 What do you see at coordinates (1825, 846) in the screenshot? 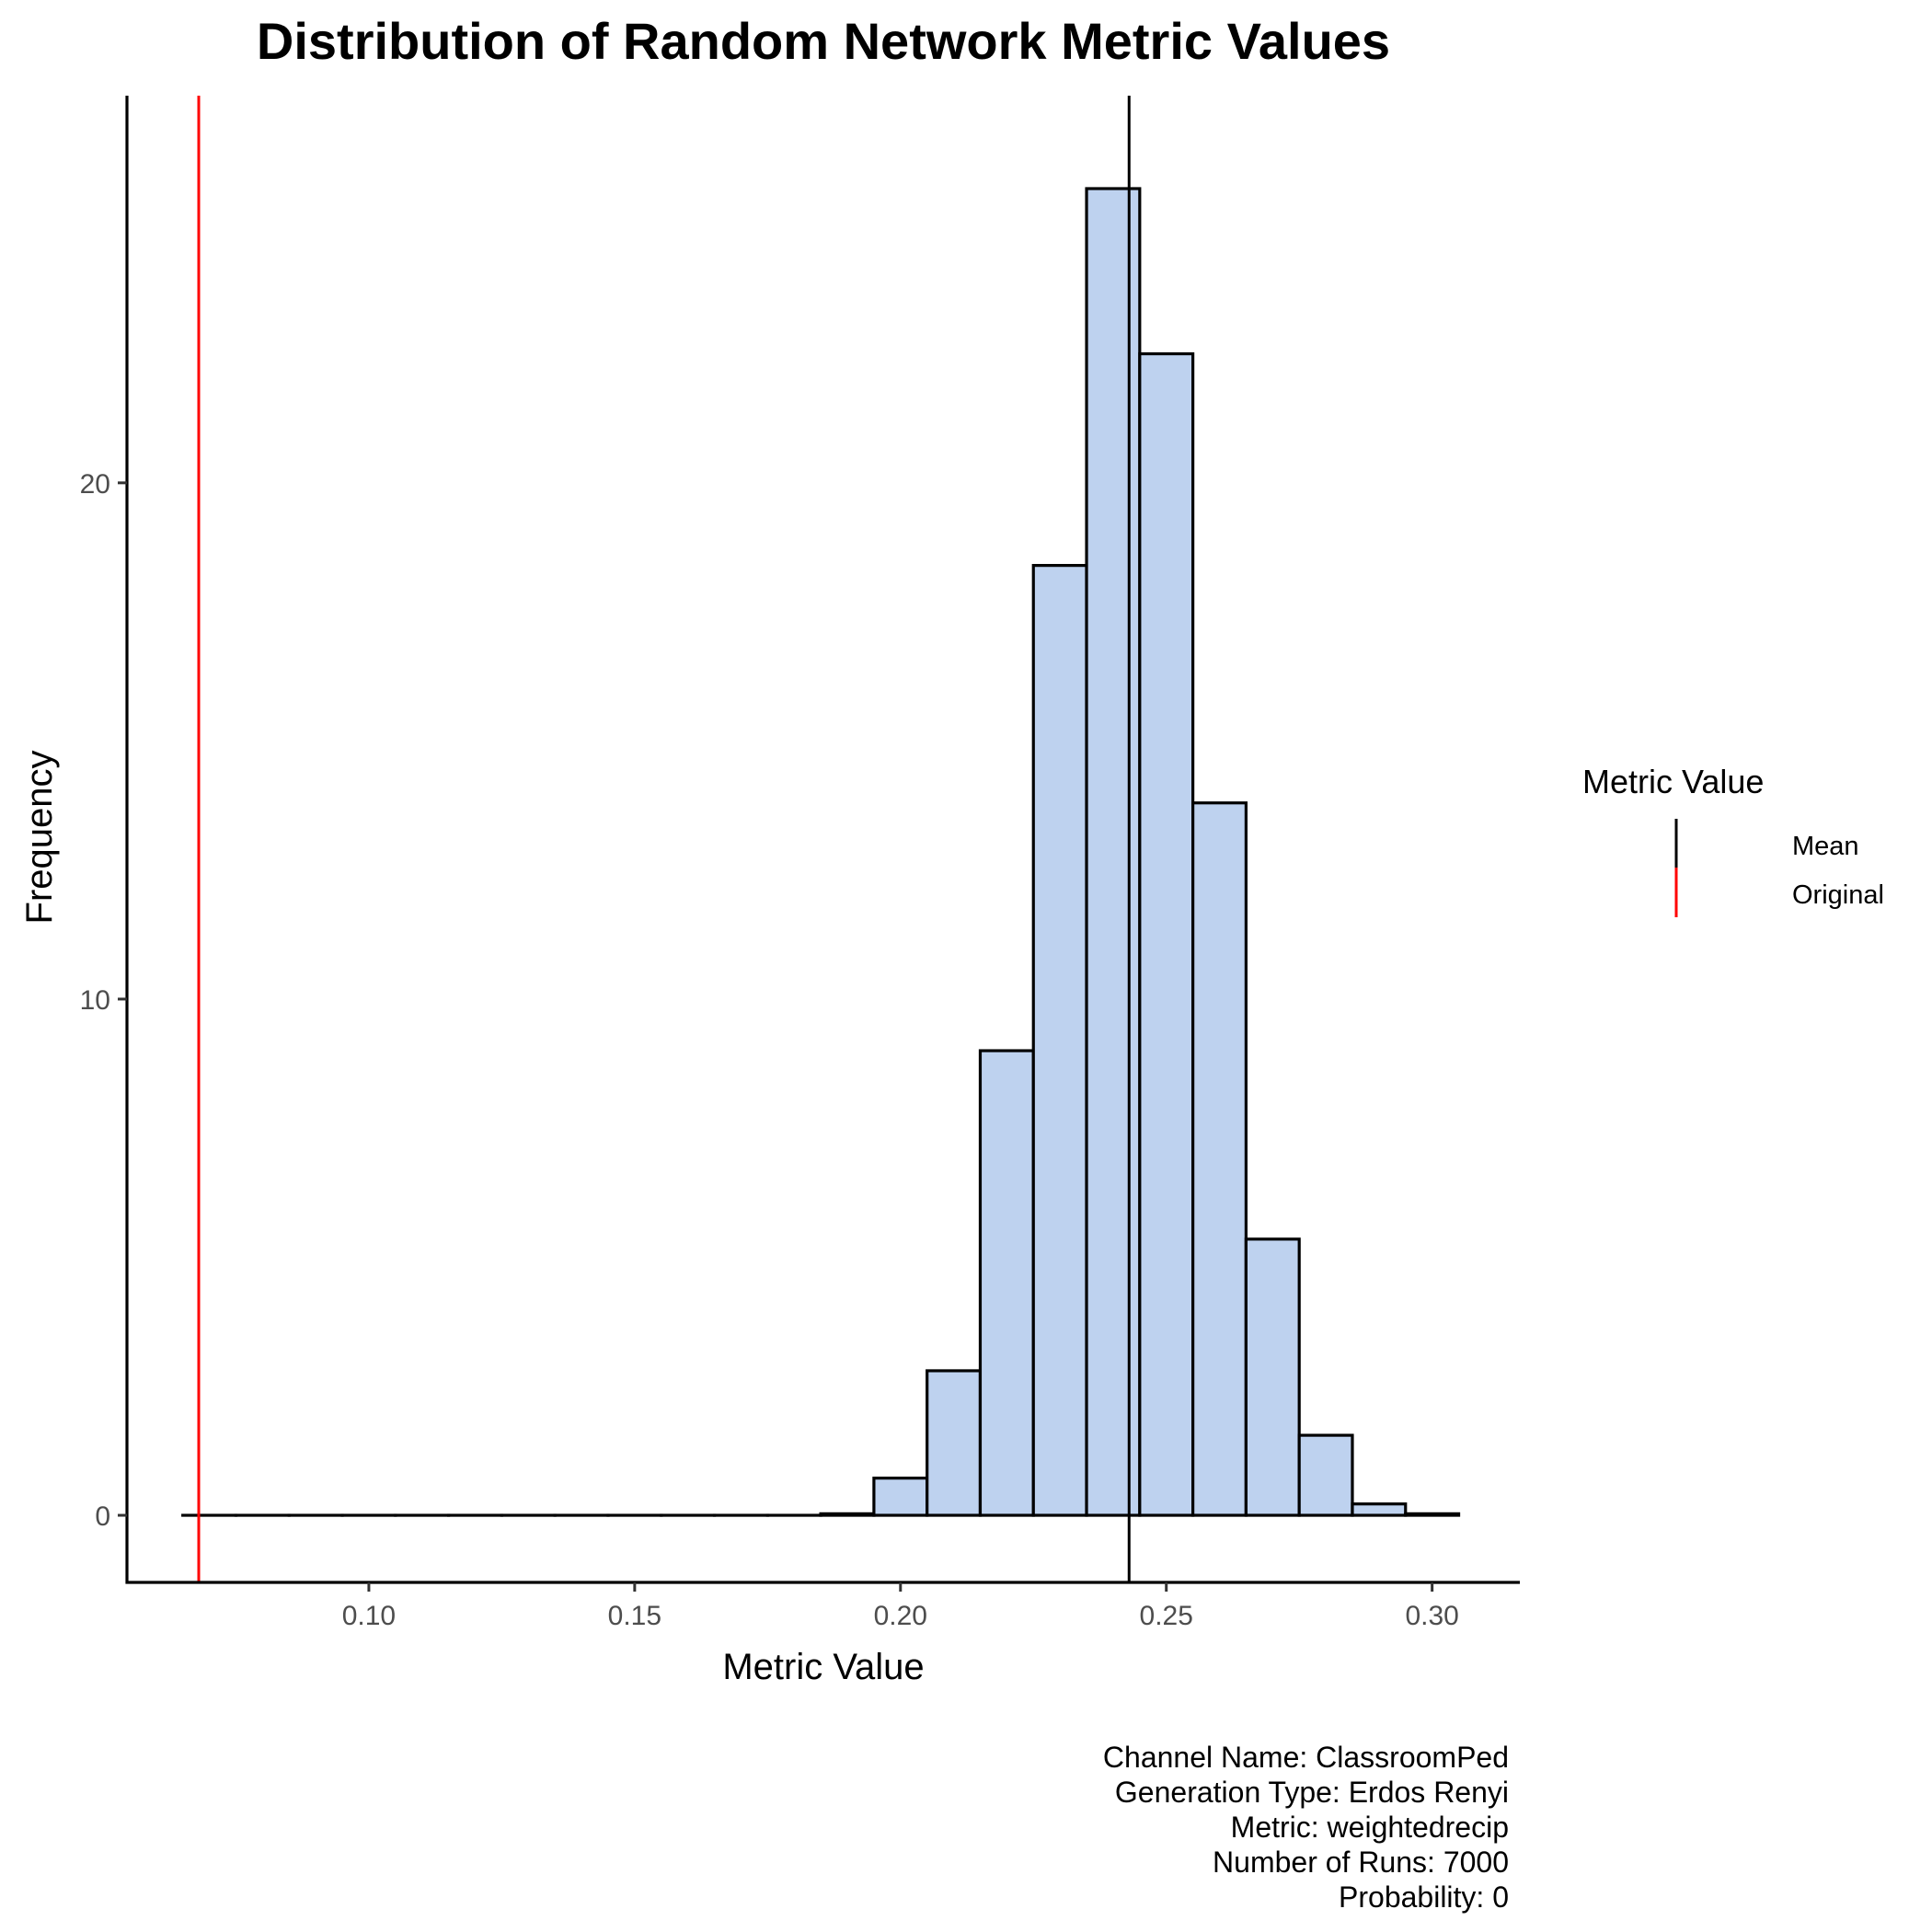
I see `legend-label-mean: Mean` at bounding box center [1825, 846].